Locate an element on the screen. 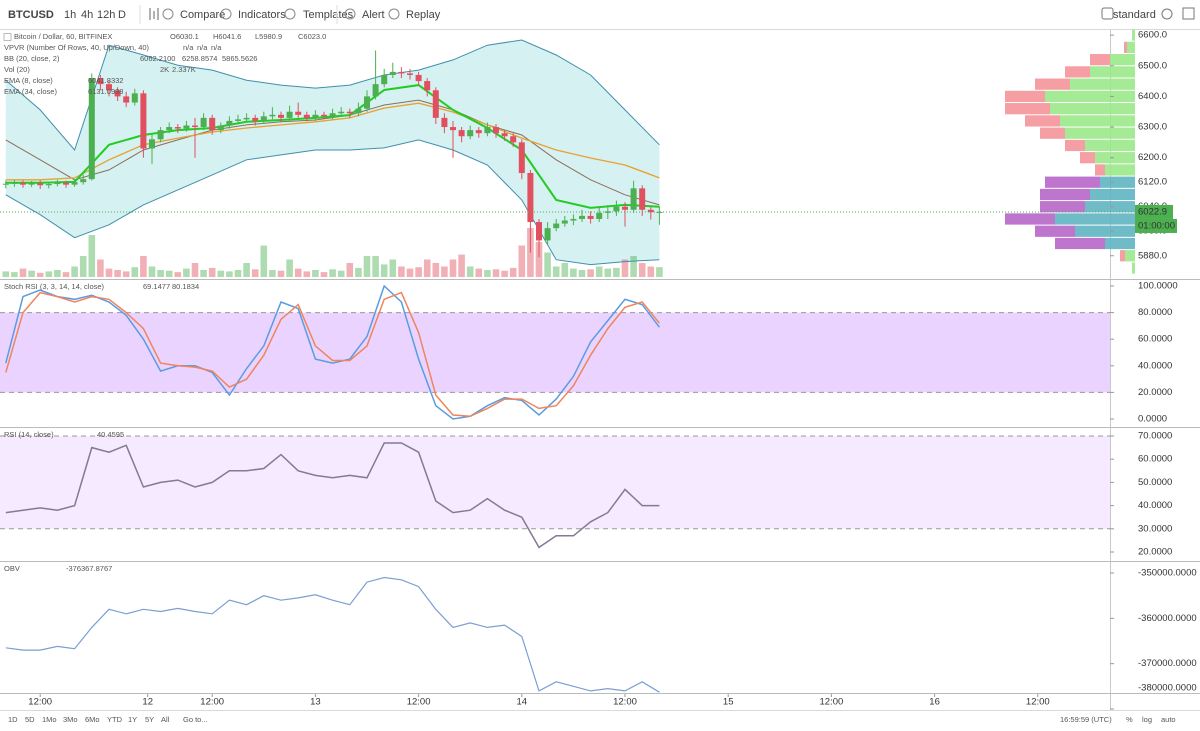  toolbar-button: Templates is located at coordinates (328, 15).